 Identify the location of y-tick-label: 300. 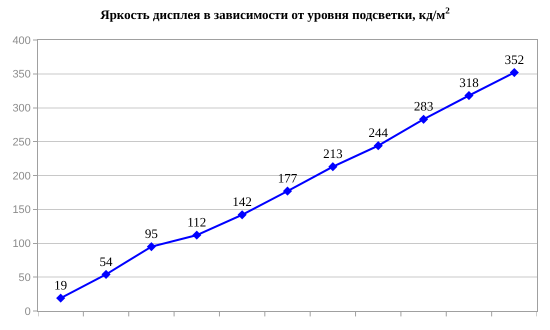
(21, 108).